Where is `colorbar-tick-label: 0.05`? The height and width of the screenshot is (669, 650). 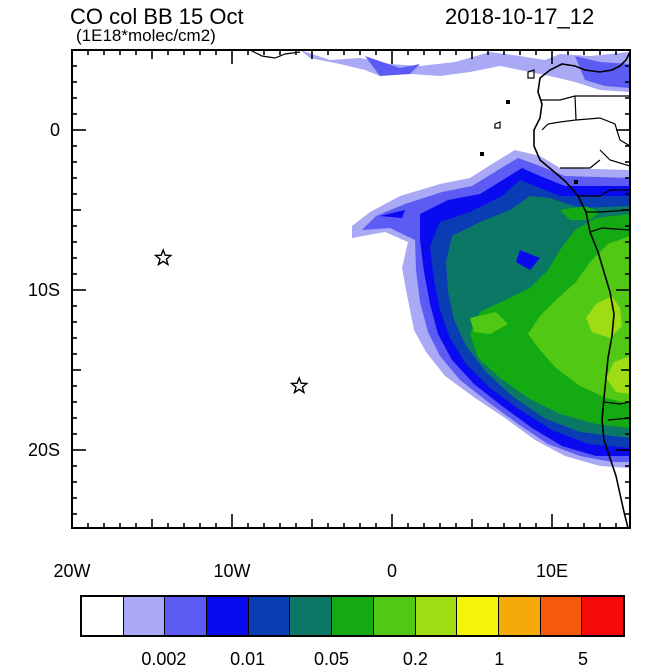
colorbar-tick-label: 0.05 is located at coordinates (332, 659).